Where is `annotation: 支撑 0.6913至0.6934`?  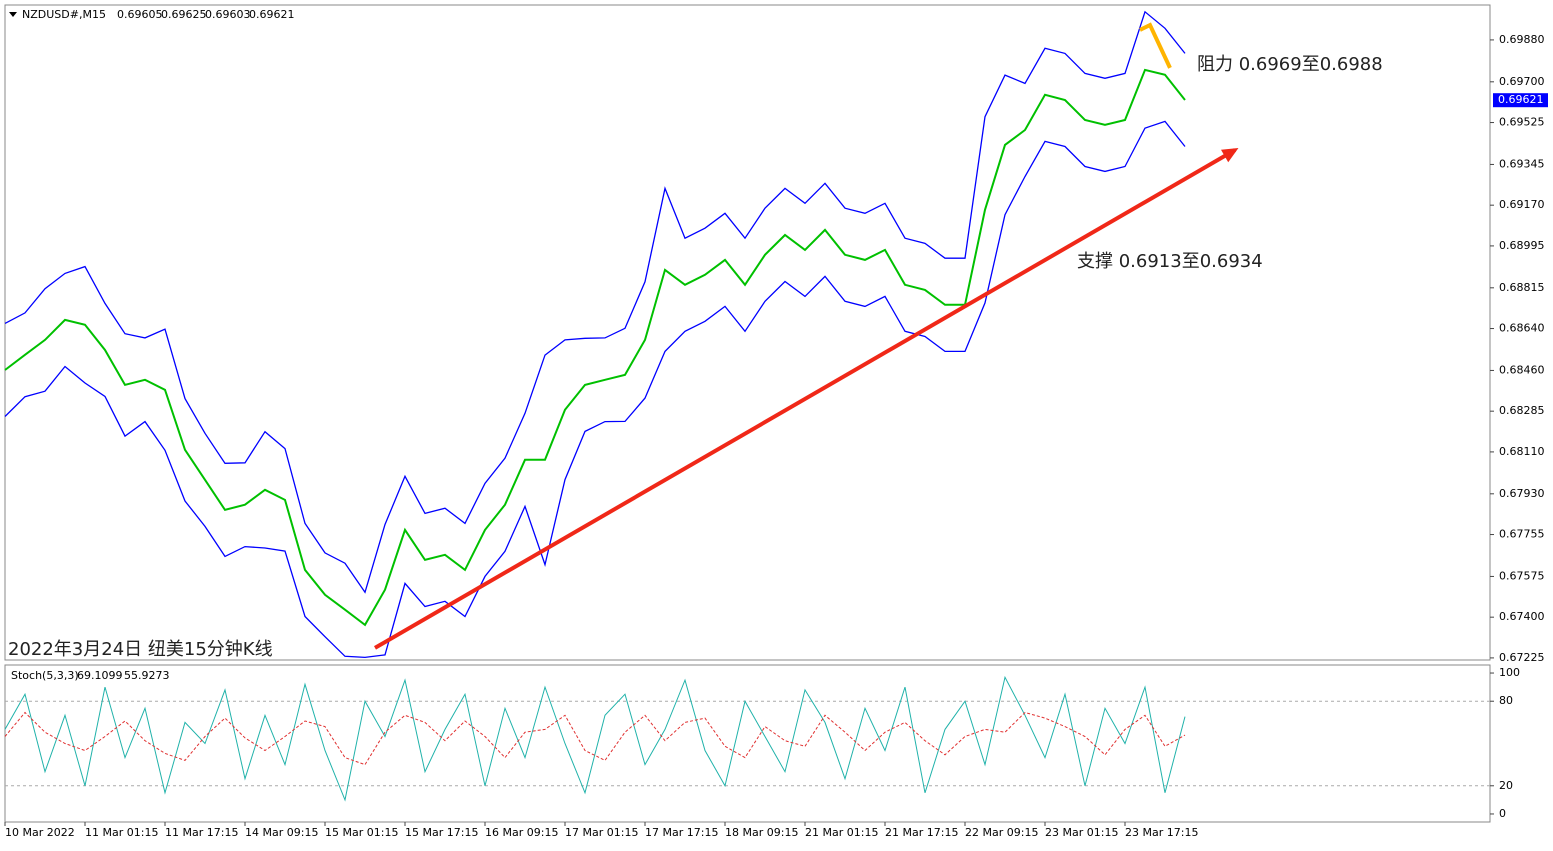
annotation: 支撑 0.6913至0.6934 is located at coordinates (1170, 261).